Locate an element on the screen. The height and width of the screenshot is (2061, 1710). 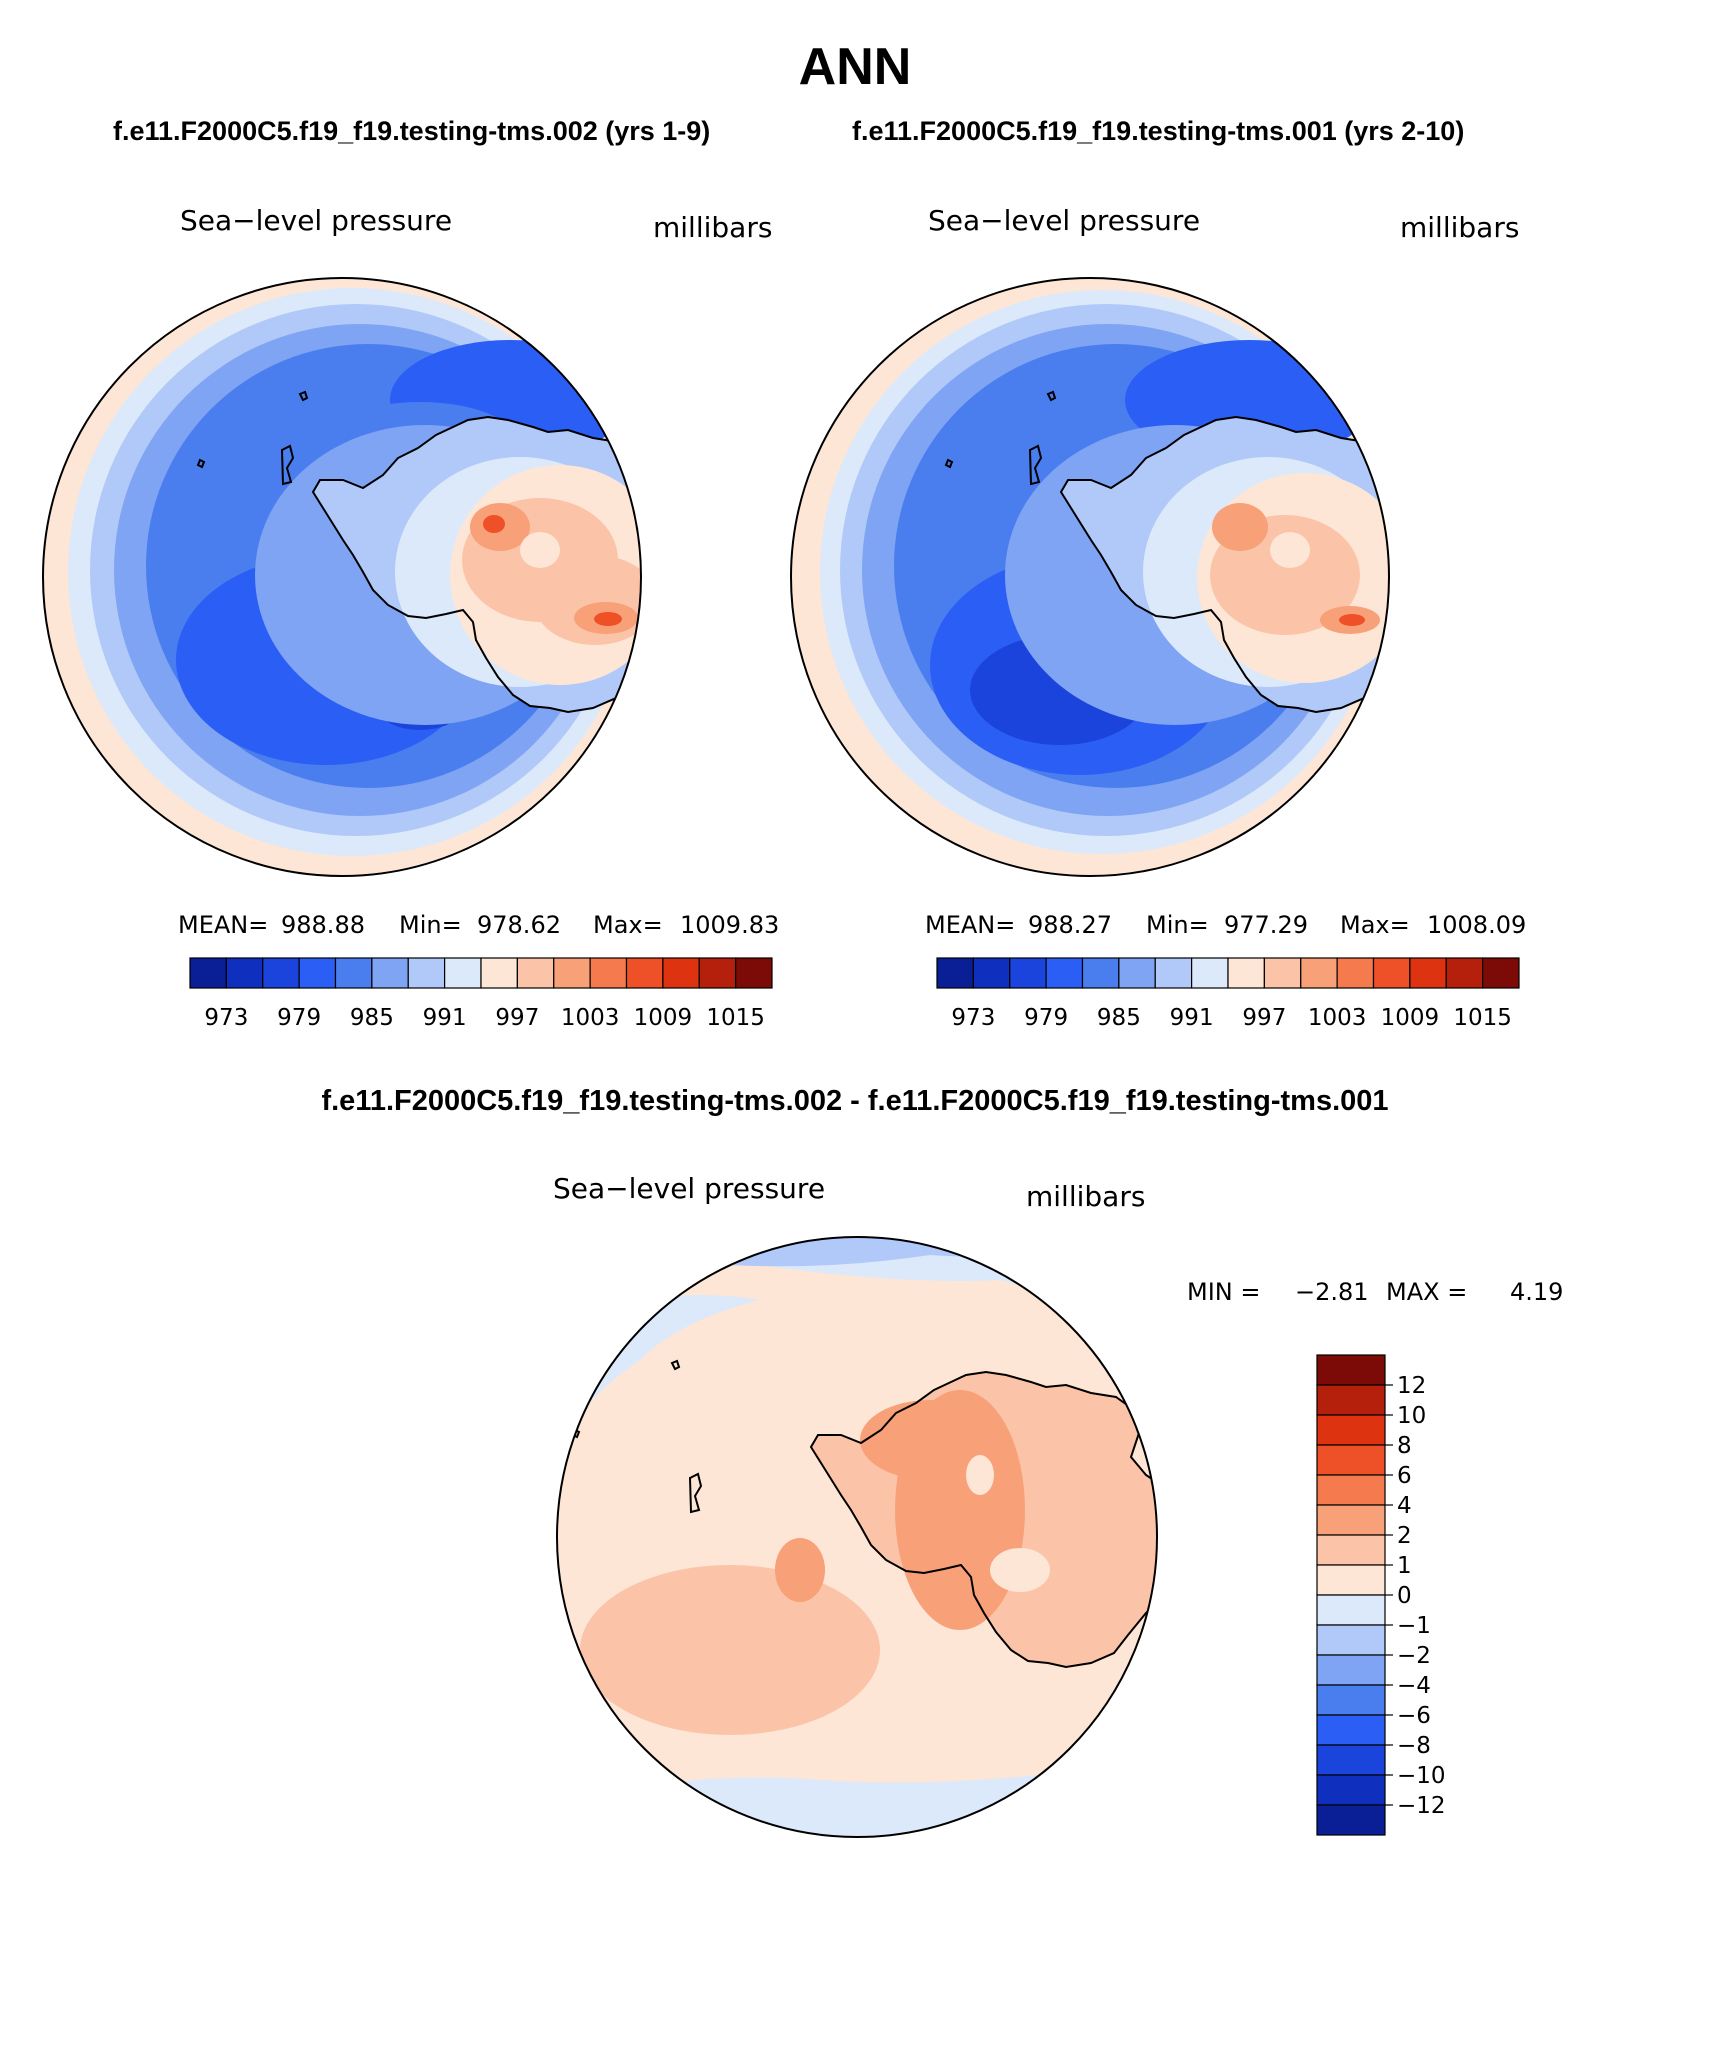
diff-colorbar-tick-label: 12 is located at coordinates (1411, 1386).